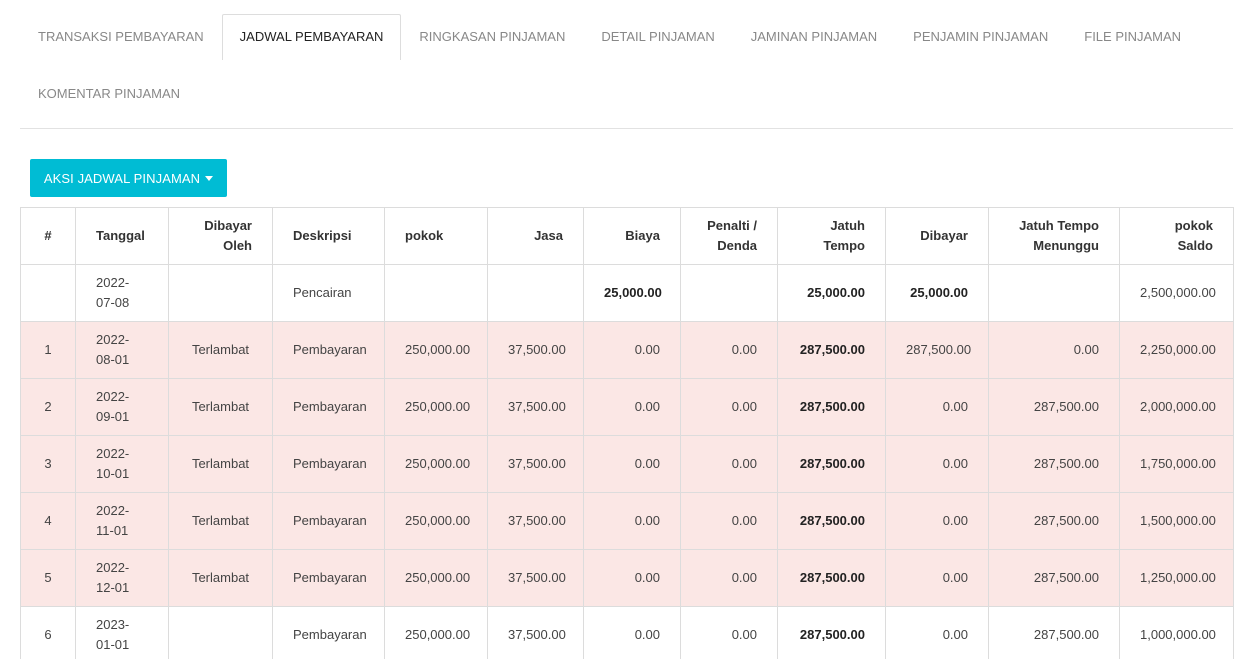 The height and width of the screenshot is (659, 1249). I want to click on header-dibayar: Dibayar, so click(937, 236).